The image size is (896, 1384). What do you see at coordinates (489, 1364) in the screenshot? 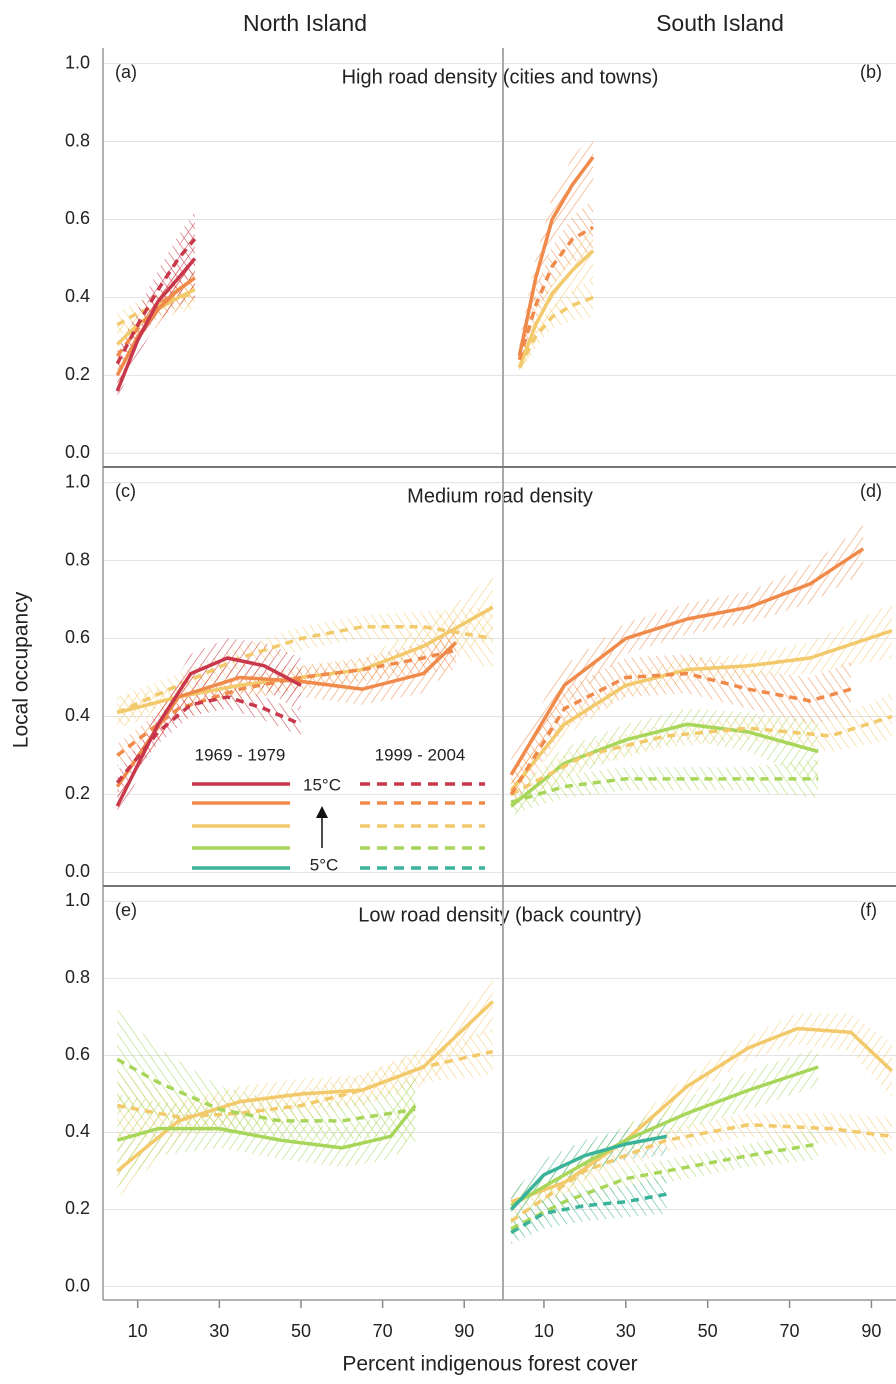
I see `x-axis-label: Percent indigenous forest cover` at bounding box center [489, 1364].